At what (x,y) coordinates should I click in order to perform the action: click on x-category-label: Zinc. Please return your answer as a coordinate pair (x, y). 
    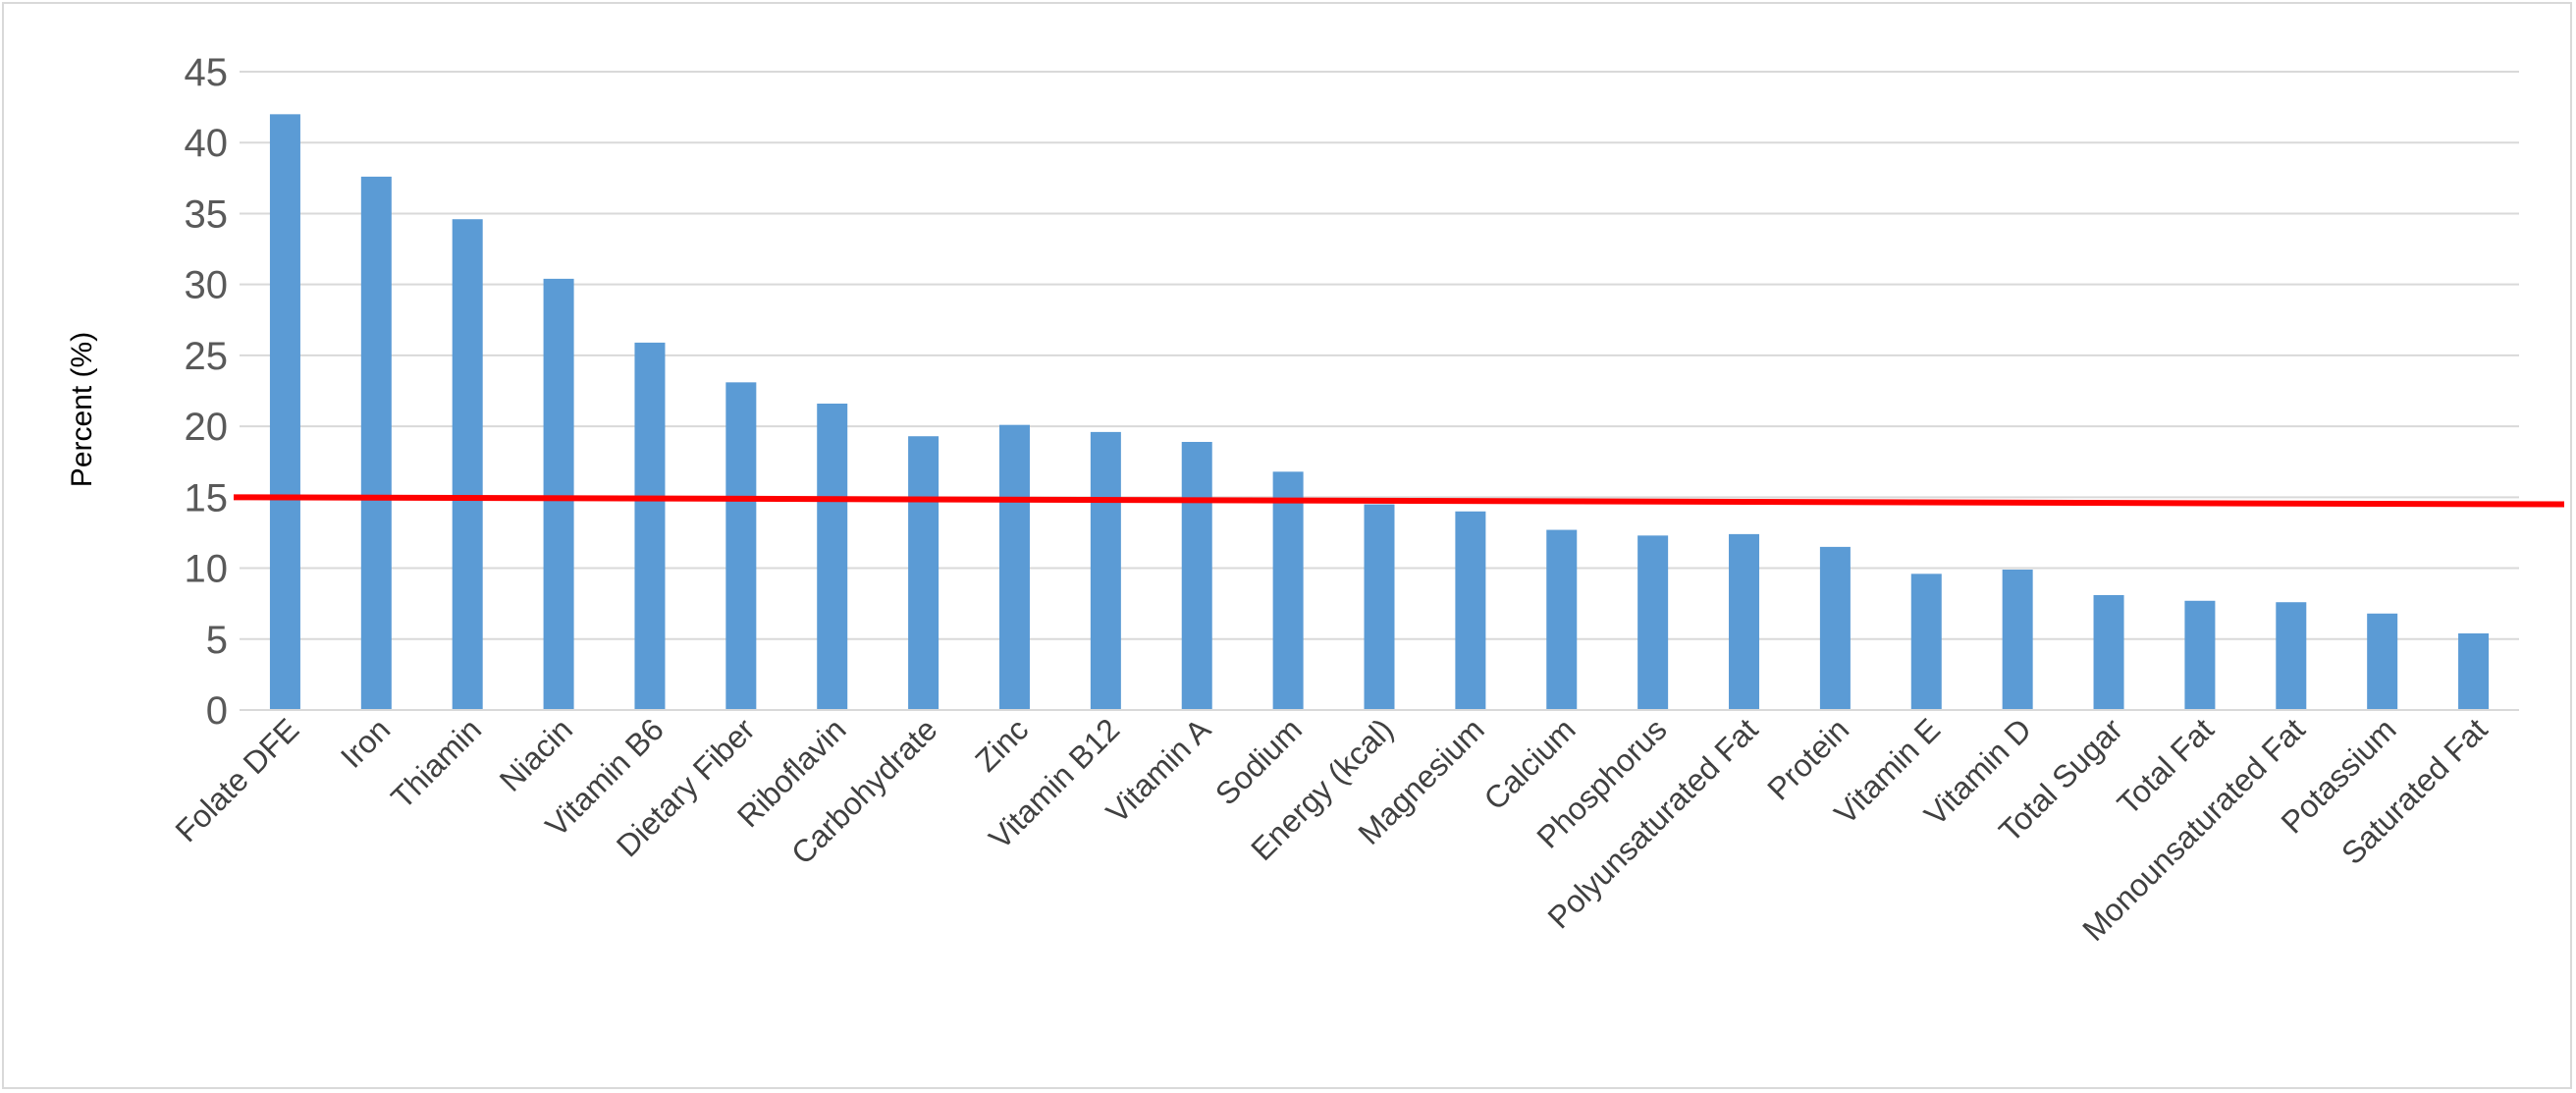
    Looking at the image, I should click on (1001, 744).